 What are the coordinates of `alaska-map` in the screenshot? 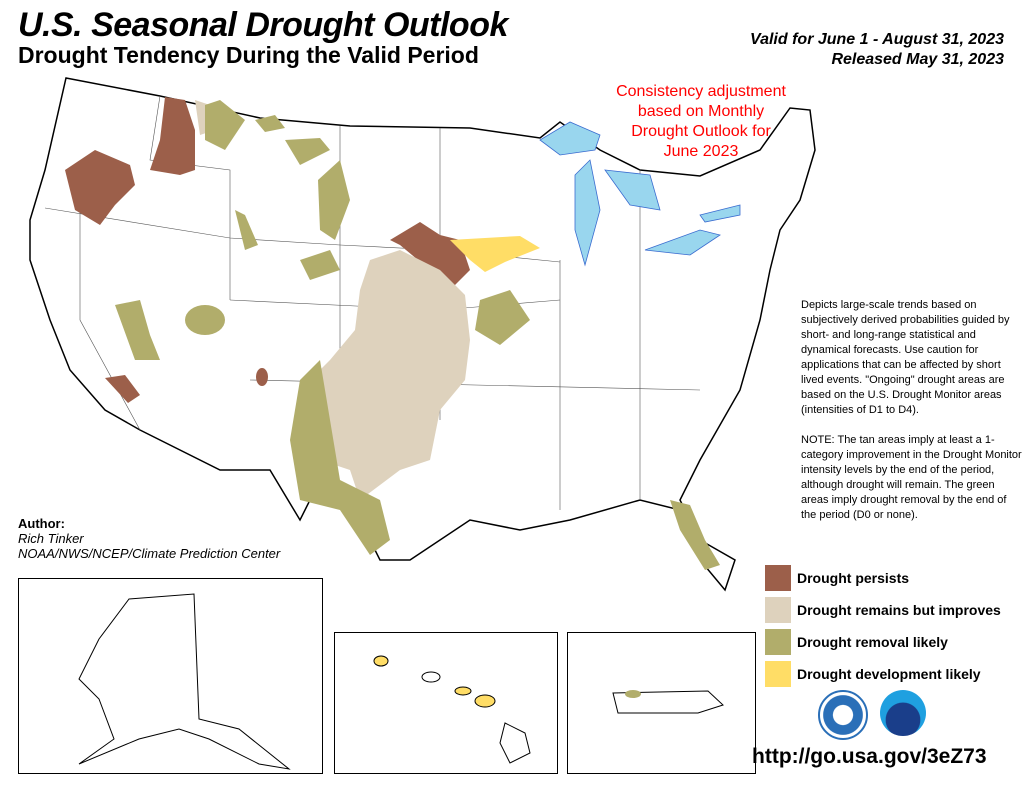 It's located at (184, 681).